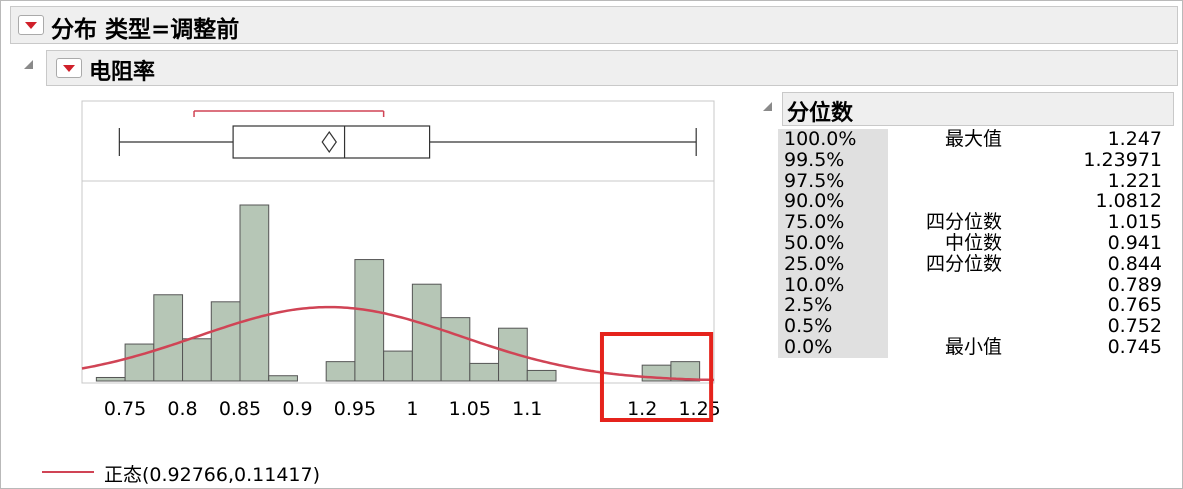 This screenshot has width=1183, height=489. What do you see at coordinates (820, 113) in the screenshot?
I see `quantiles-title: 分位数` at bounding box center [820, 113].